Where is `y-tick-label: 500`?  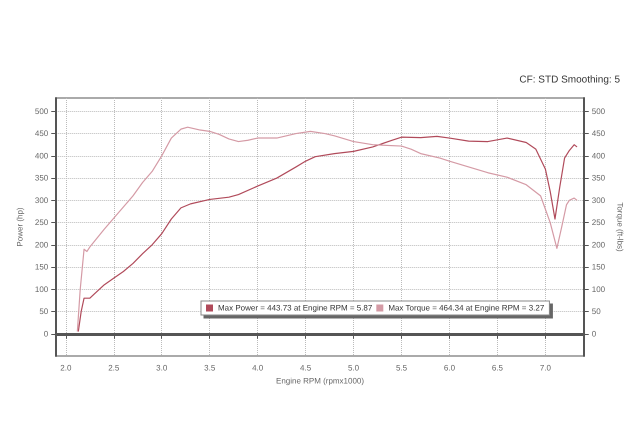 y-tick-label: 500 is located at coordinates (41, 111).